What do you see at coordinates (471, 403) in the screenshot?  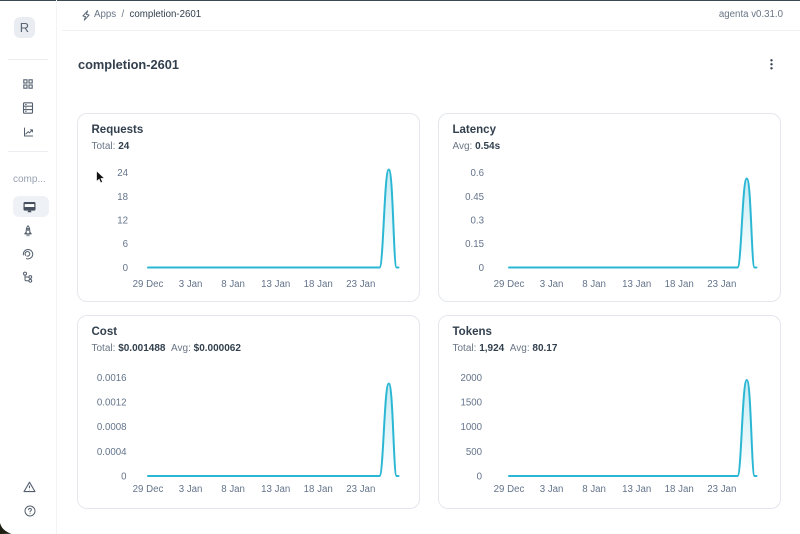 I see `svg-text: 1500` at bounding box center [471, 403].